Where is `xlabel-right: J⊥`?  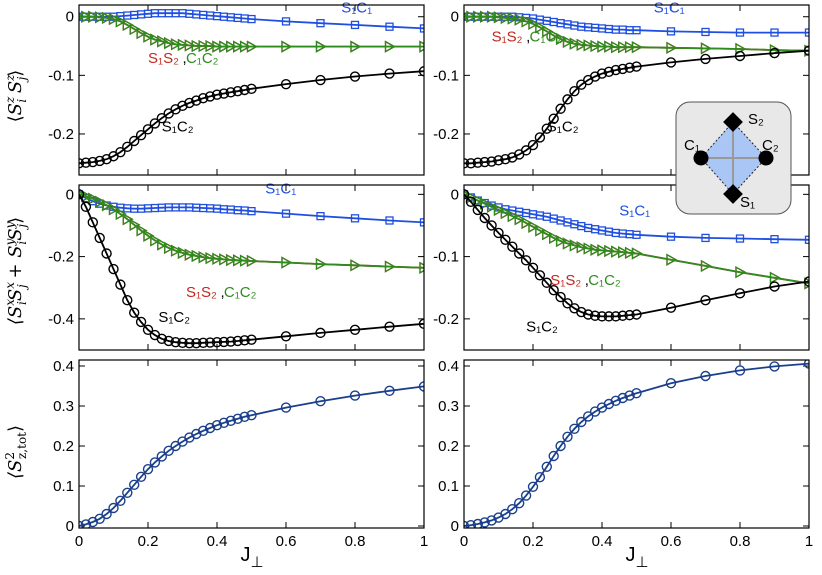
xlabel-right: J⊥ is located at coordinates (636, 557).